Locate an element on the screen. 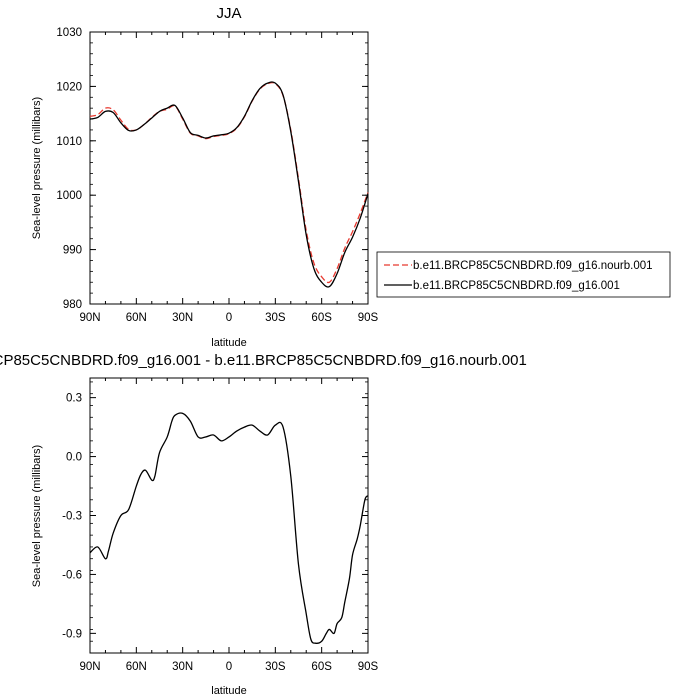 The height and width of the screenshot is (700, 700). bottom-xtick-label: 90S is located at coordinates (368, 667).